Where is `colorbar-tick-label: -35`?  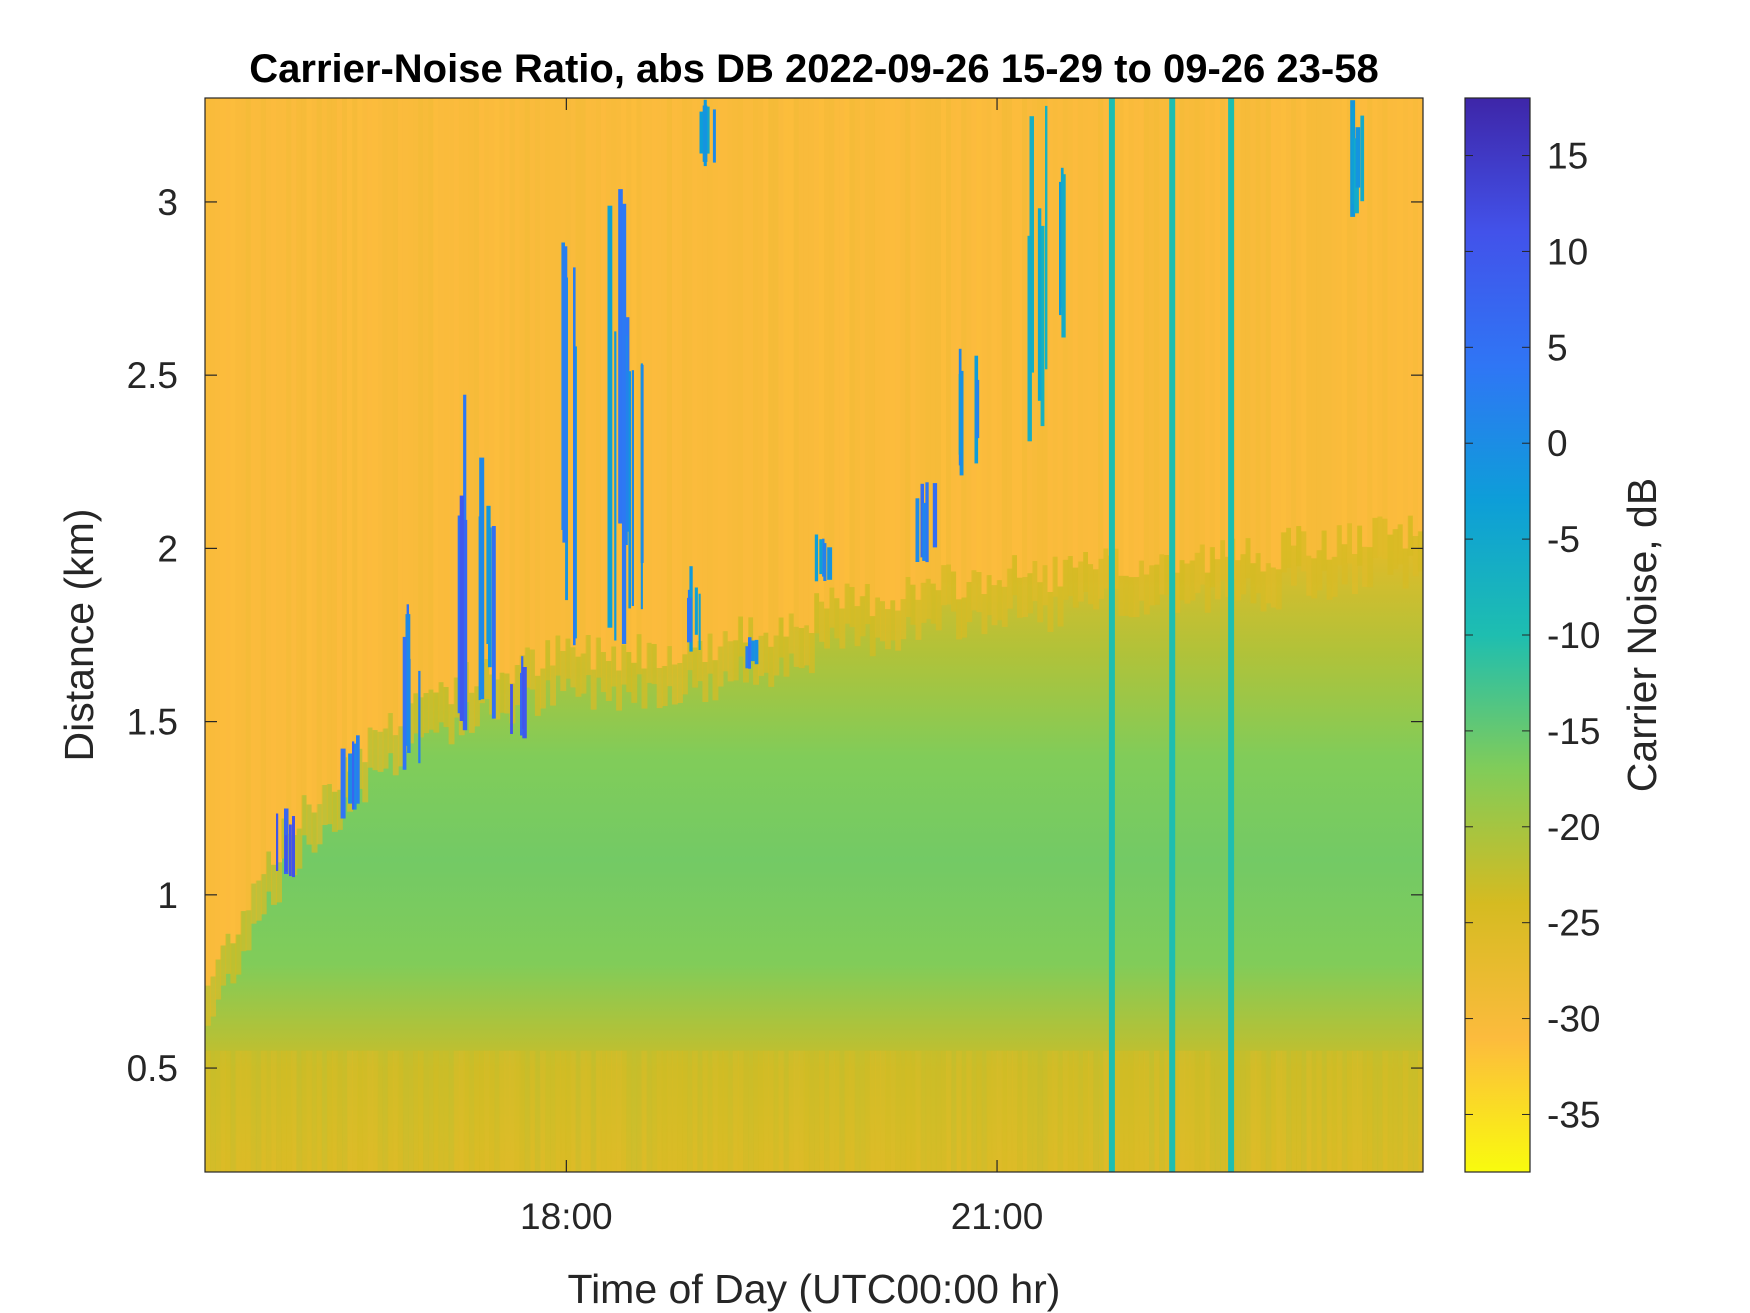
colorbar-tick-label: -35 is located at coordinates (1573, 1114).